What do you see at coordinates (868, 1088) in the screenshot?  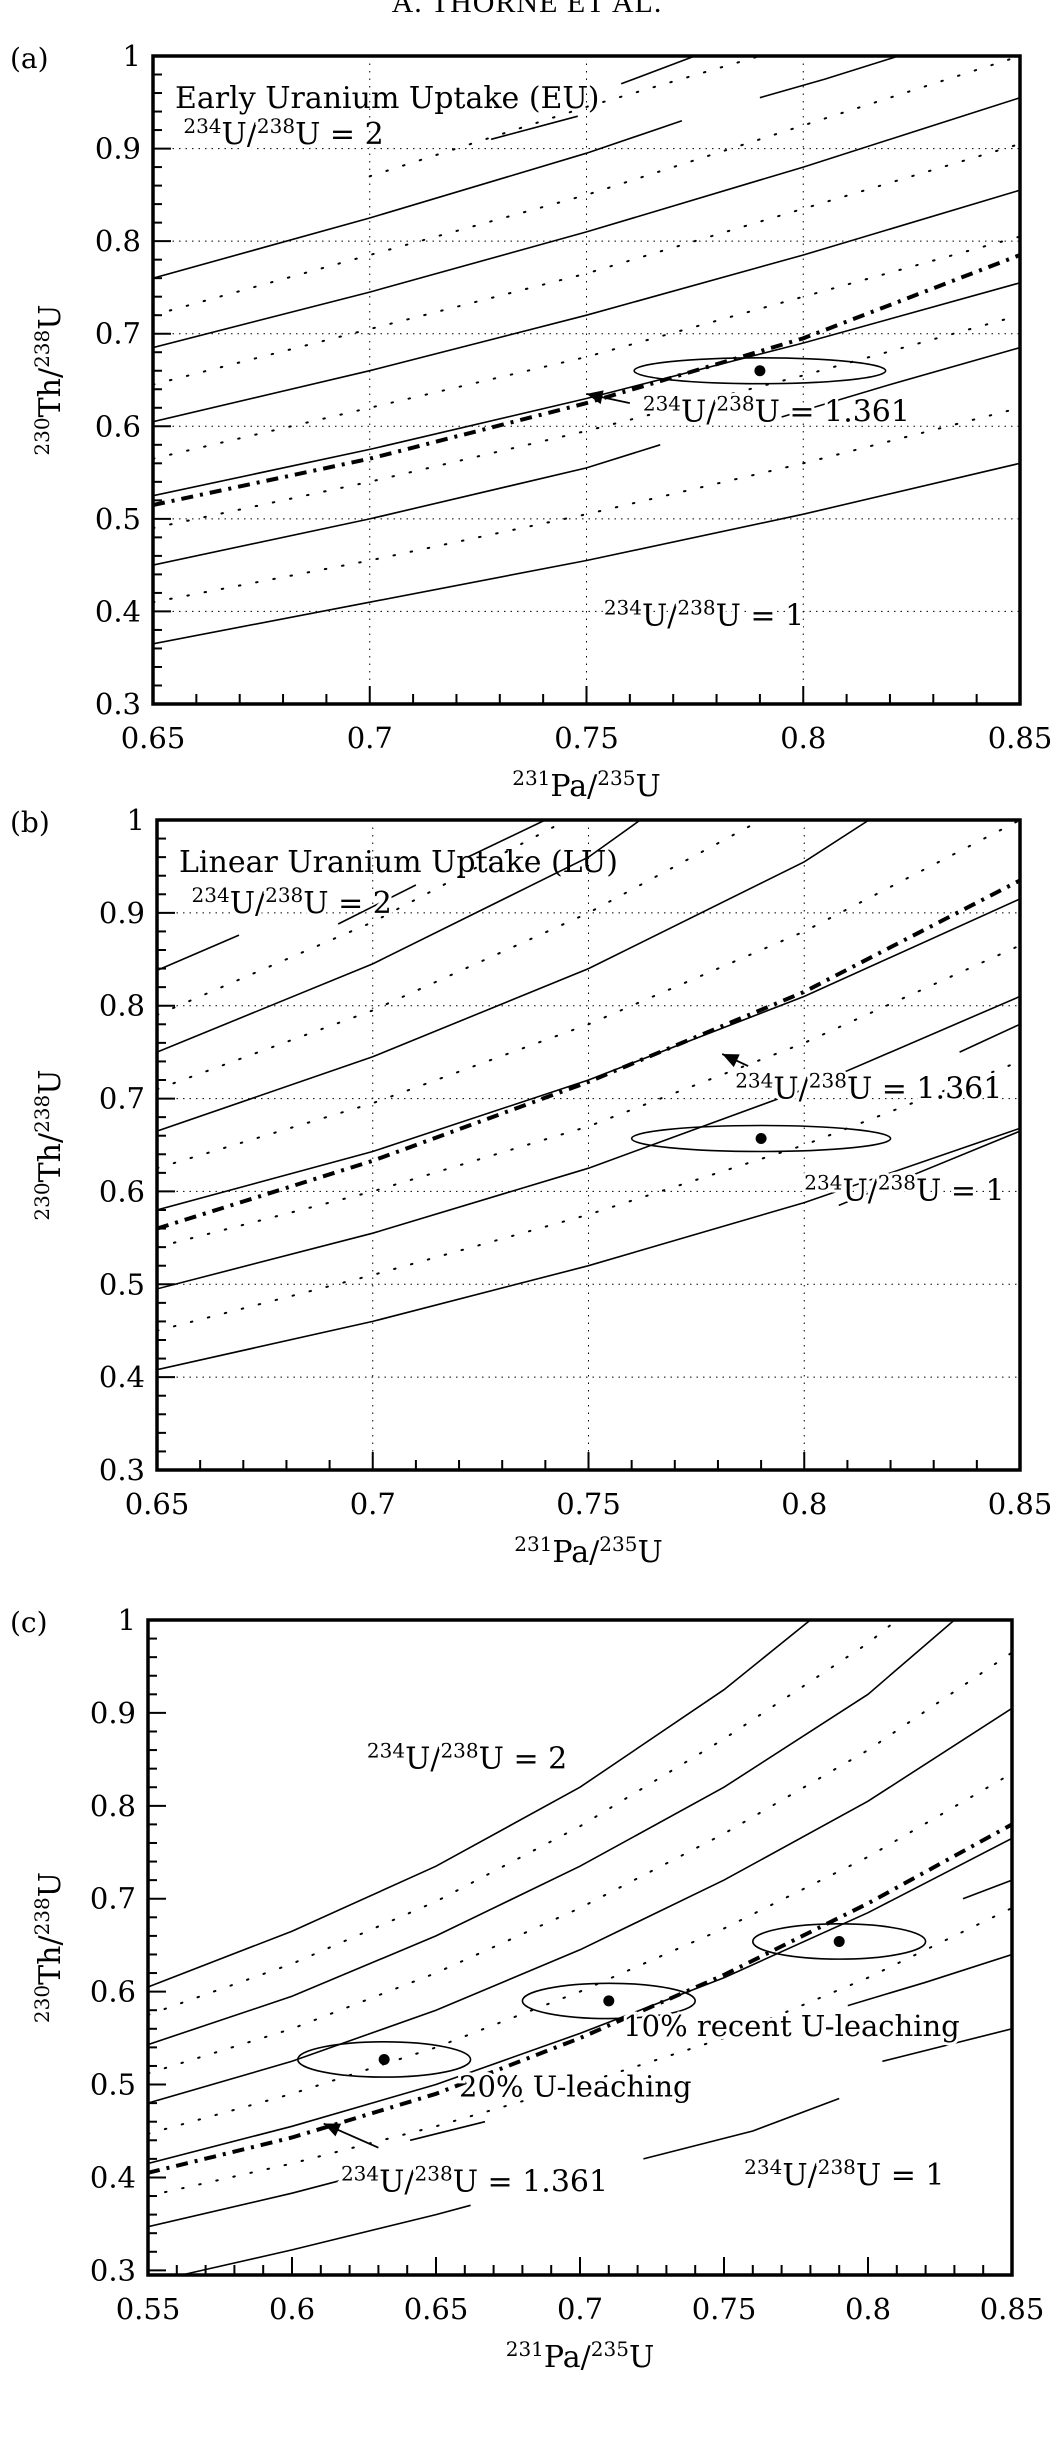 I see `annotation-u1361: 234U/238U = 1.361` at bounding box center [868, 1088].